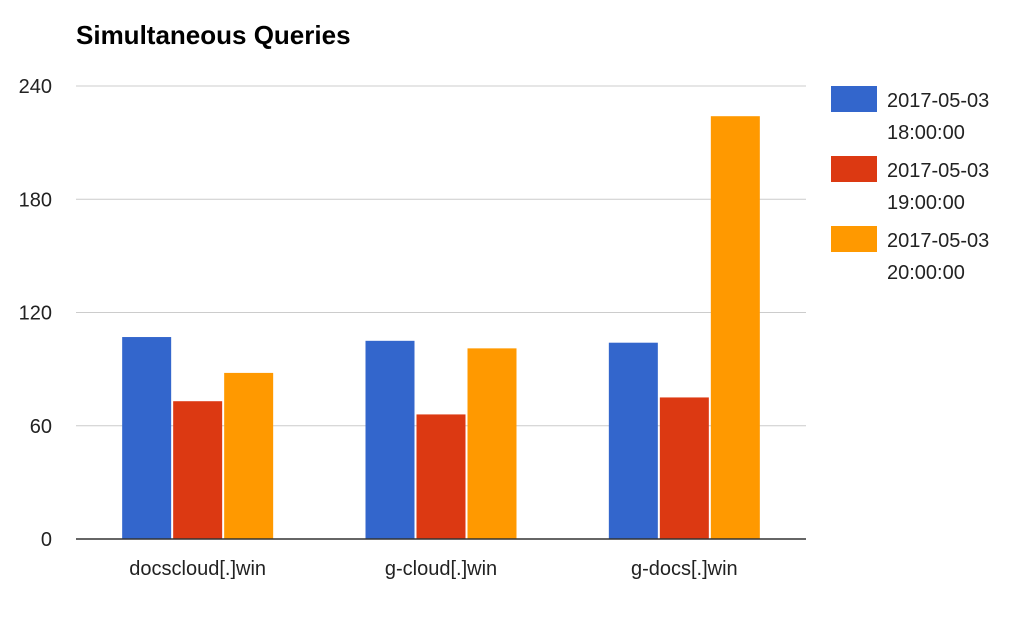 The image size is (1024, 618). Describe the element at coordinates (213, 35) in the screenshot. I see `chart-title: Simultaneous Queries` at that location.